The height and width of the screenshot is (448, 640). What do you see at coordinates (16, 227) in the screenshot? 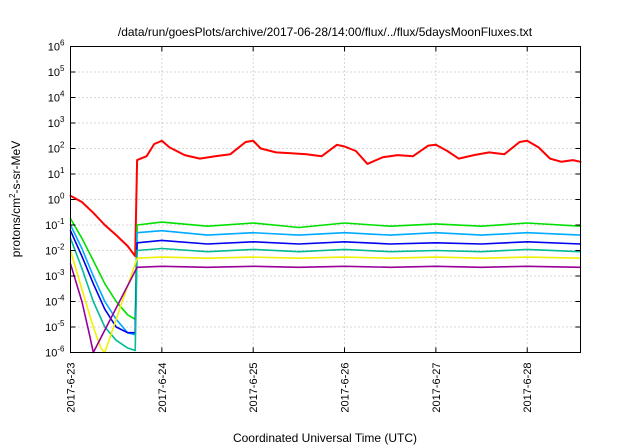
I see `y-axis-label-unit: protons/cm` at bounding box center [16, 227].